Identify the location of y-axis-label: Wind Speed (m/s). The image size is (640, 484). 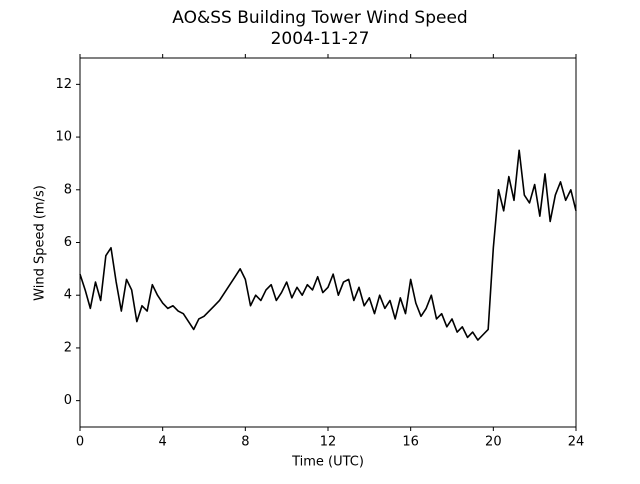
(40, 243).